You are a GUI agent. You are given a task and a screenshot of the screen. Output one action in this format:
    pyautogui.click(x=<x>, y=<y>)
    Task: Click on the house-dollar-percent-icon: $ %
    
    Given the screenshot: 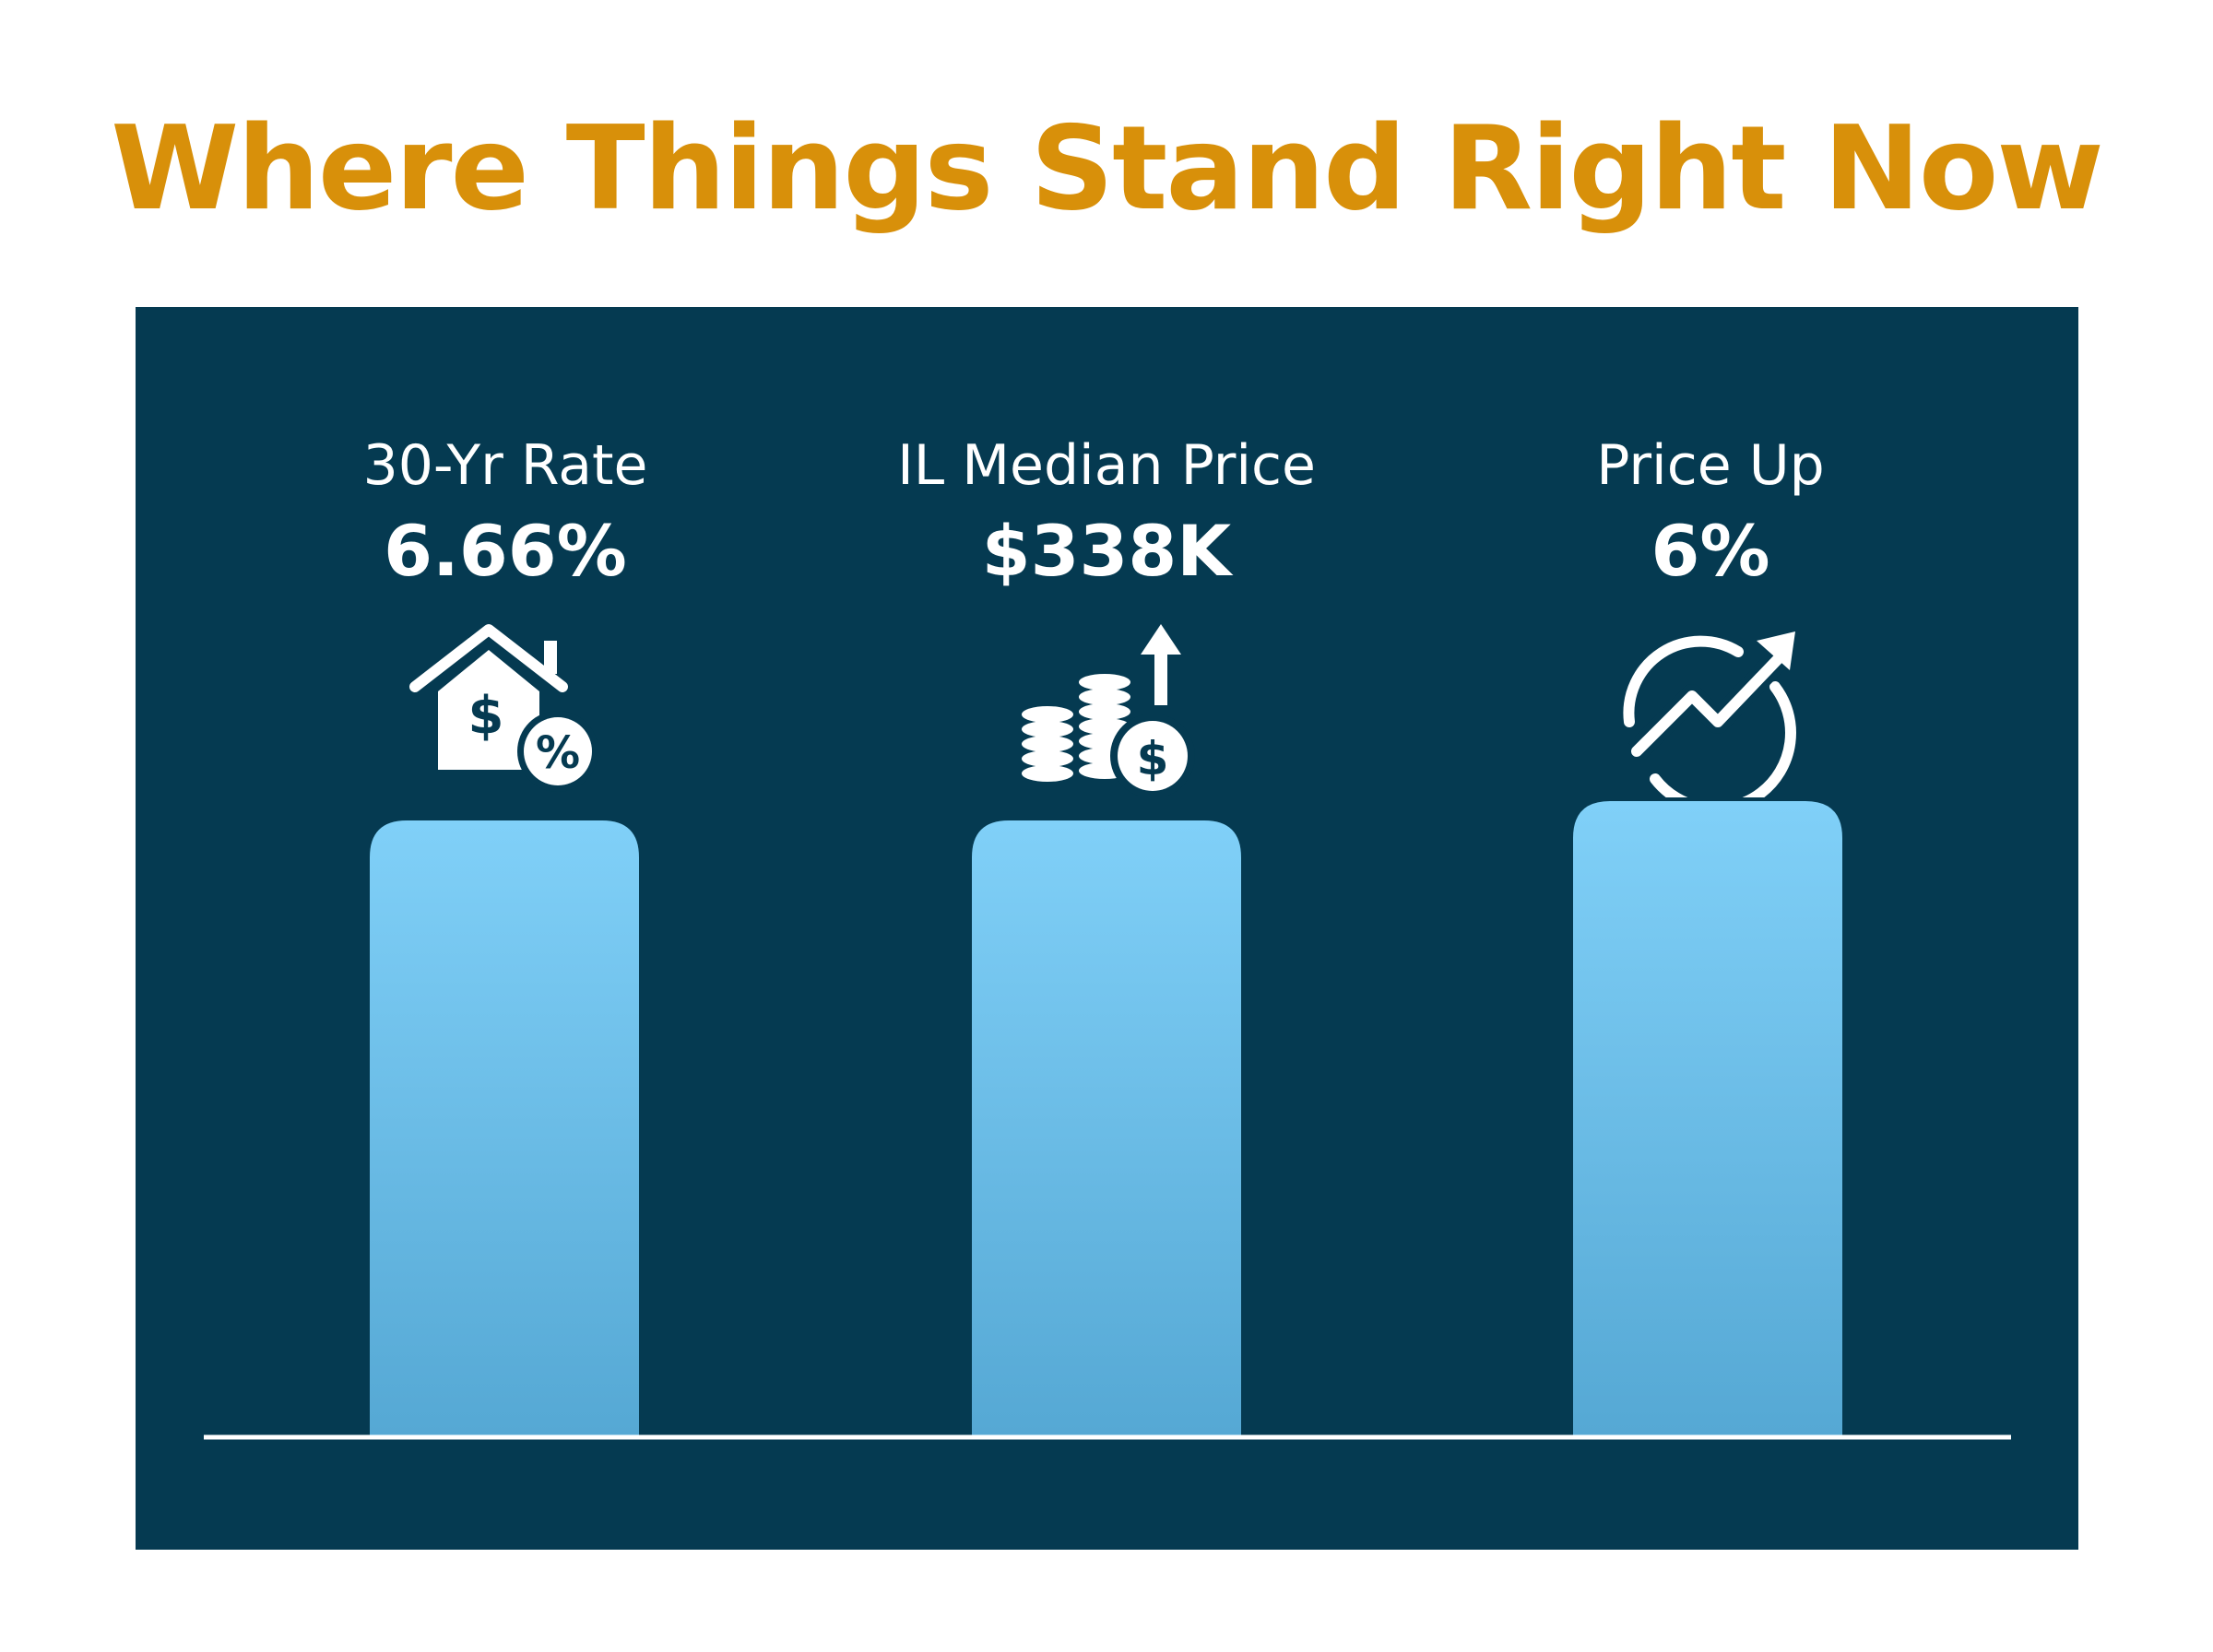 What is the action you would take?
    pyautogui.click(x=503, y=708)
    